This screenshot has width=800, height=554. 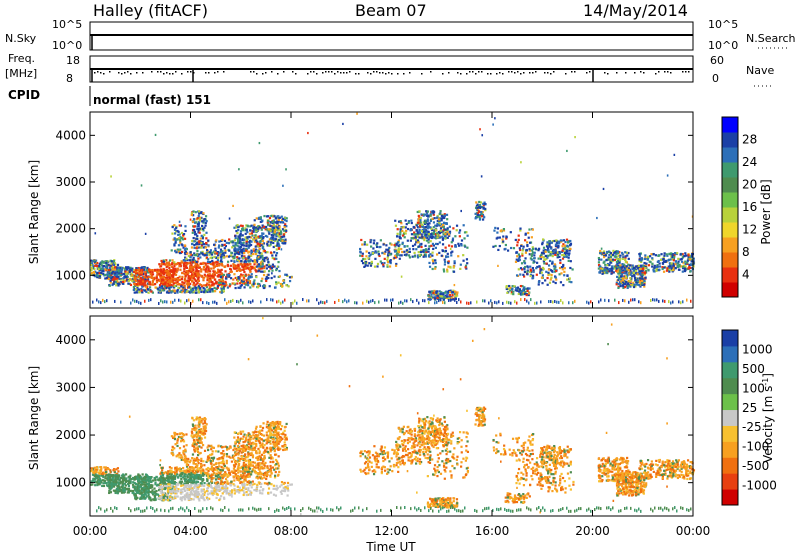 I want to click on power-y-tick-label: 4000, so click(x=70, y=135).